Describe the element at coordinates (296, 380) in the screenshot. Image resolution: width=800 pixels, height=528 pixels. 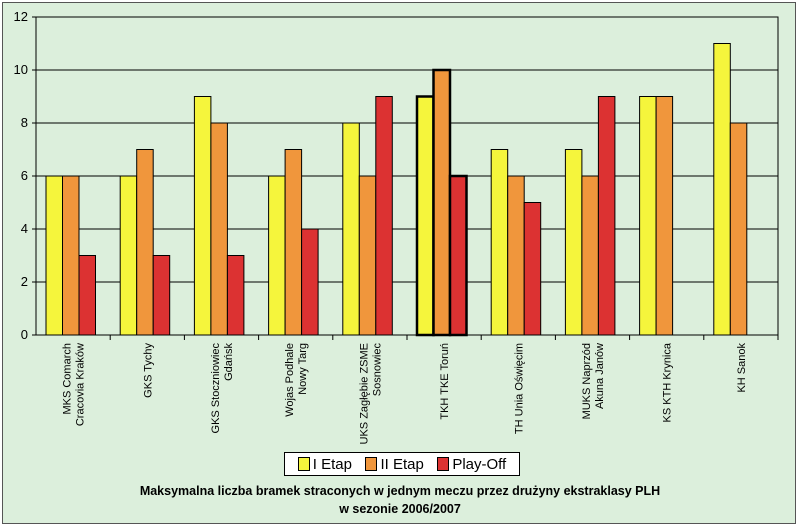
I see `x-tick-label: Wojas PodhaleNowy Targ` at that location.